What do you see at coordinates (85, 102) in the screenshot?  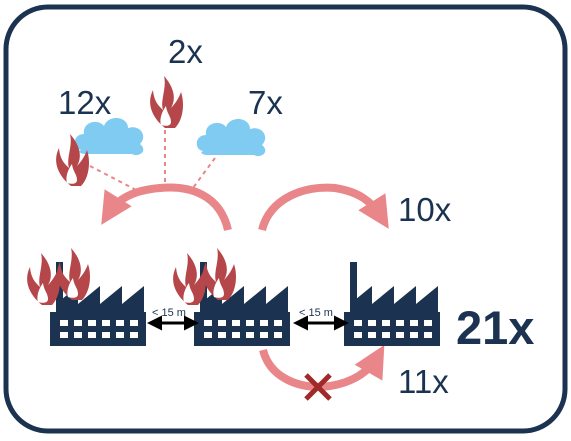 I see `fire-left-label: 12x` at bounding box center [85, 102].